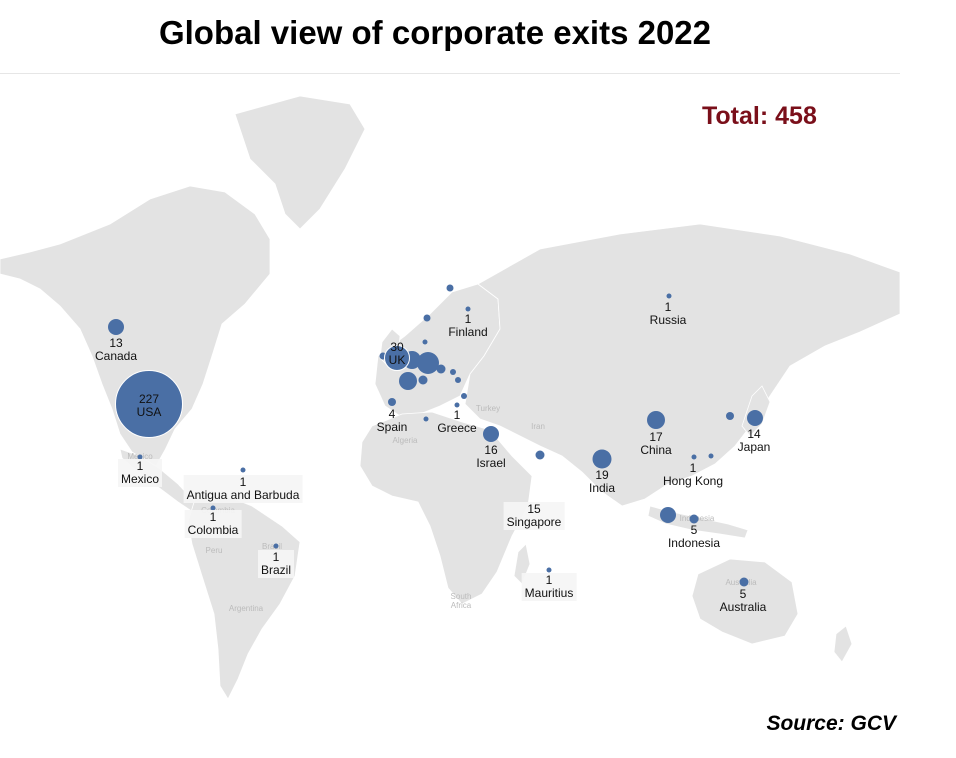 This screenshot has height=758, width=956. I want to click on label-finland: 1 Finland, so click(468, 325).